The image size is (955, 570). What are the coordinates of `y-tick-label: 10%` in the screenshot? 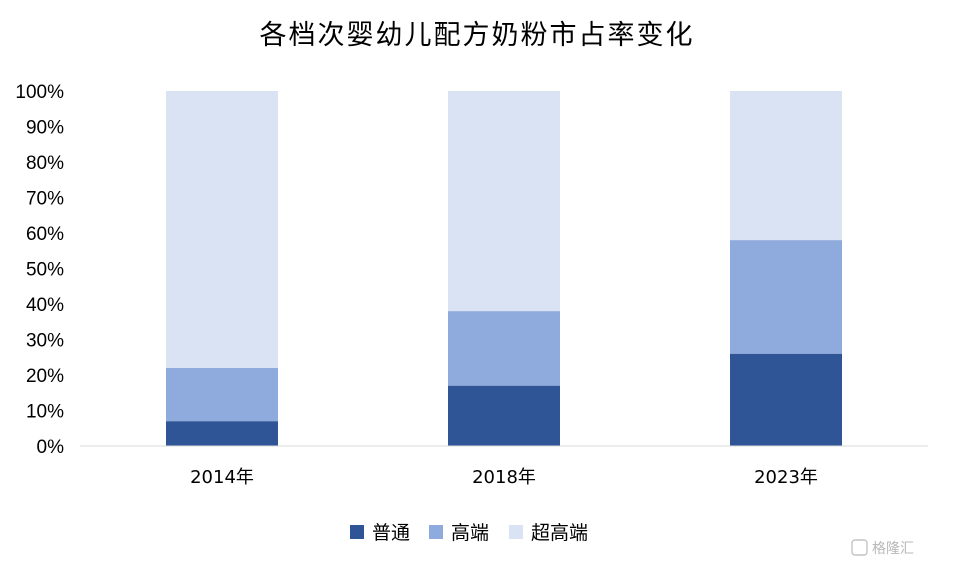 It's located at (45, 412).